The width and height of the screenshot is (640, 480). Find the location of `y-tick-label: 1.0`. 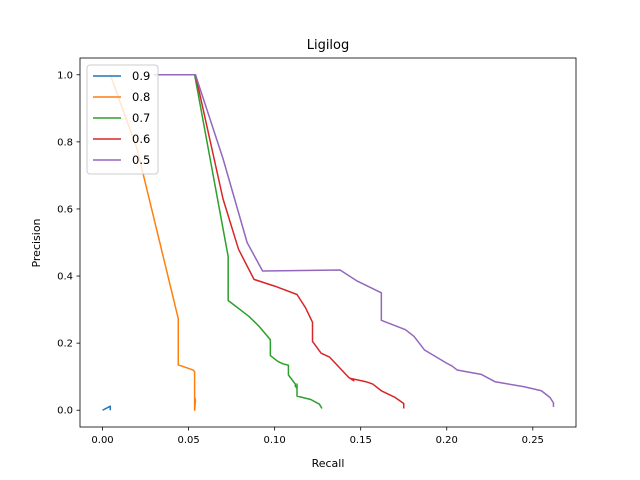

y-tick-label: 1.0 is located at coordinates (65, 75).